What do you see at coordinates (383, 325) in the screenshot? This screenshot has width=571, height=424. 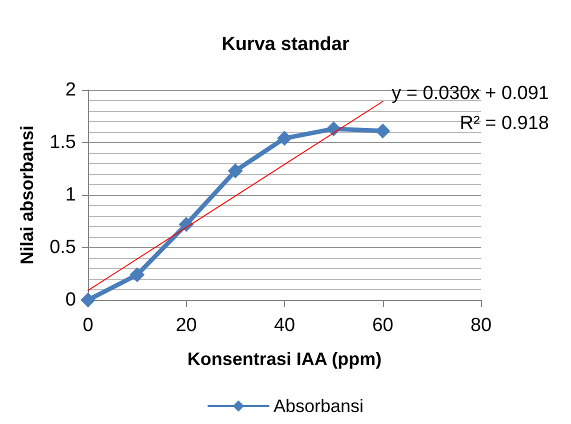 I see `x-tick-label: 60` at bounding box center [383, 325].